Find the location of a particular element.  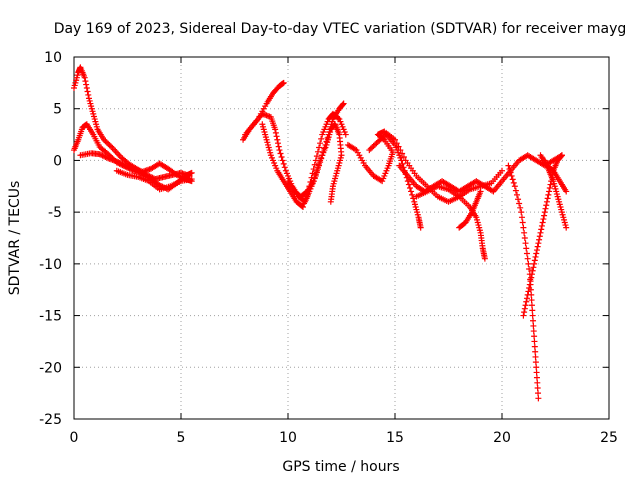

series-arc-c is located at coordinates (136, 167).